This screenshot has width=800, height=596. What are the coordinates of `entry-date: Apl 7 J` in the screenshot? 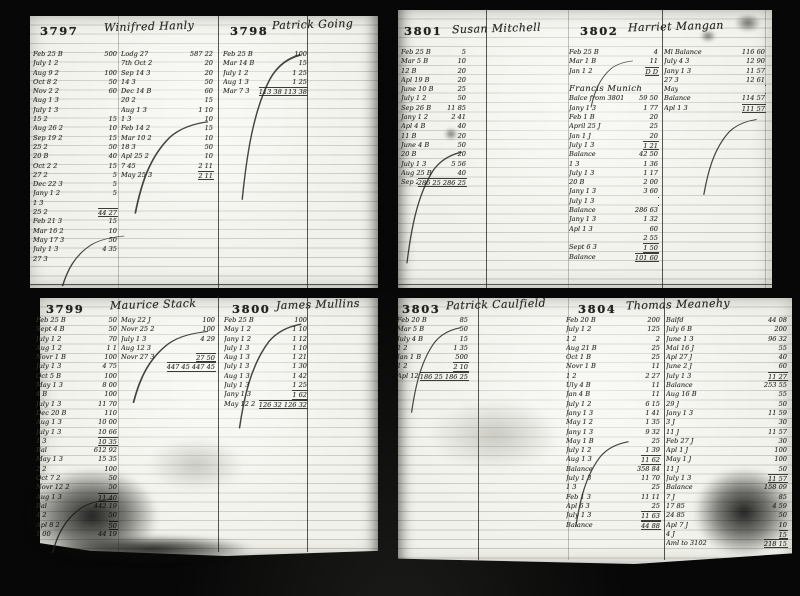 It's located at (677, 524).